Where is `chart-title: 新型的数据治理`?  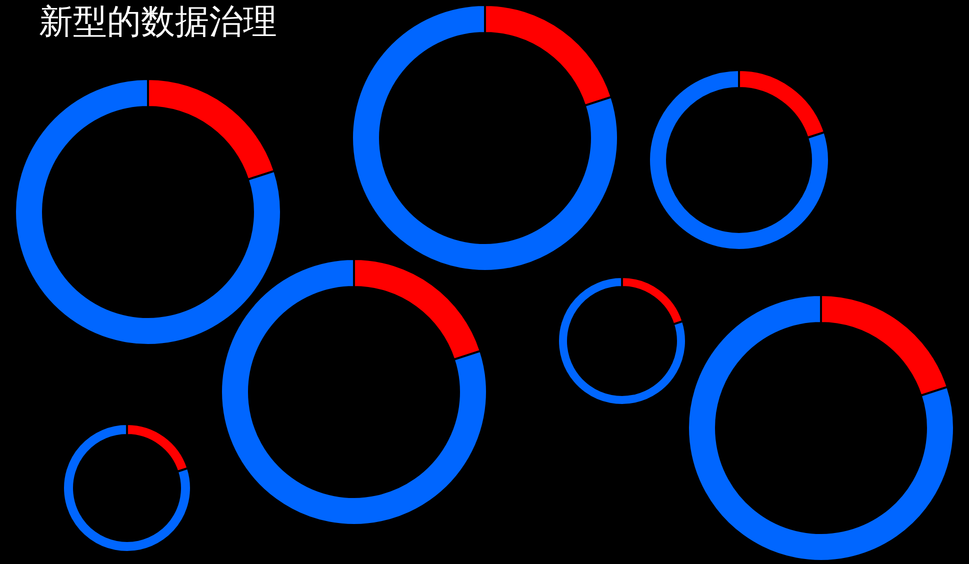 chart-title: 新型的数据治理 is located at coordinates (158, 22).